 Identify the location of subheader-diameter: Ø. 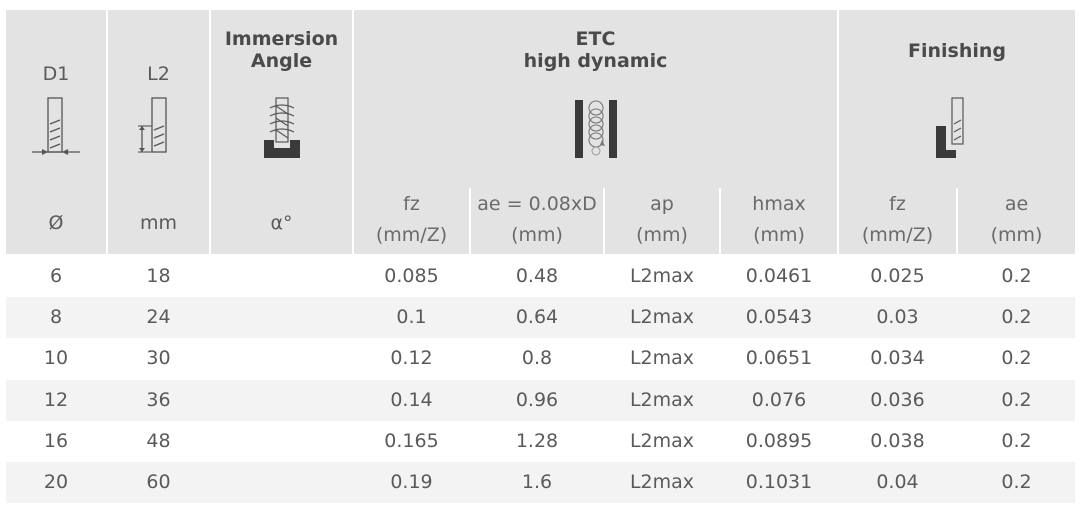
(56, 223).